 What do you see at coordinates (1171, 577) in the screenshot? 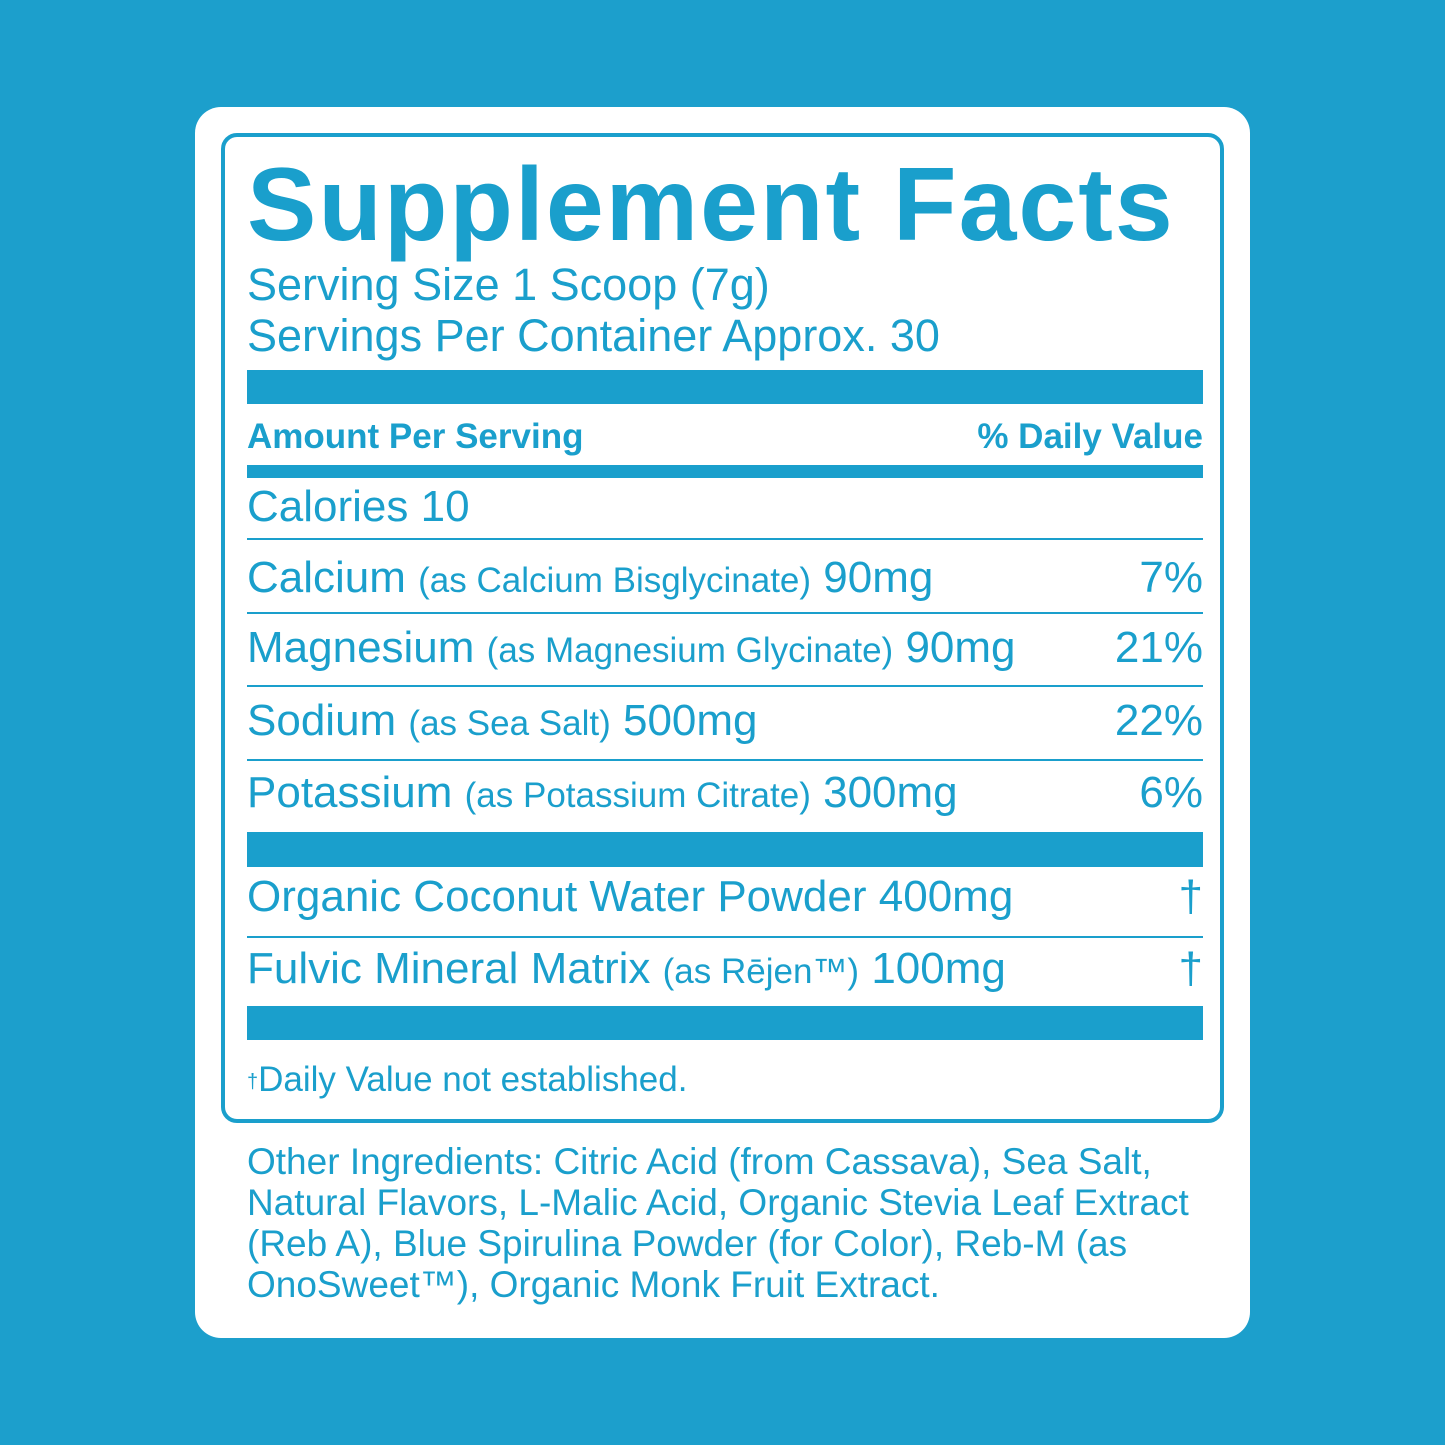
I see `nutrient-dv: 7%` at bounding box center [1171, 577].